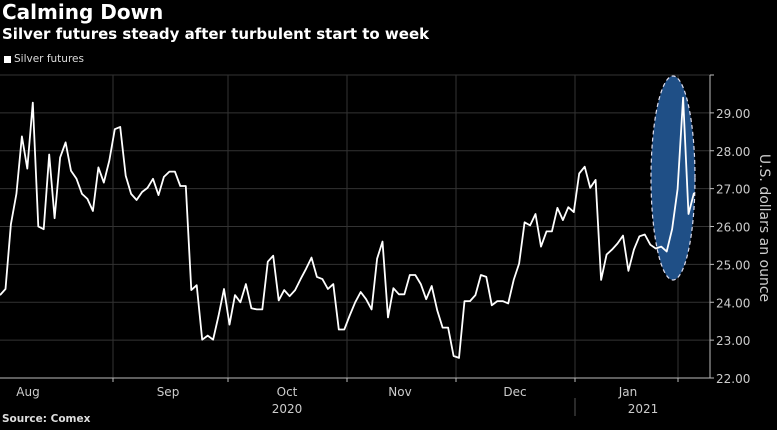 The height and width of the screenshot is (430, 777). What do you see at coordinates (733, 379) in the screenshot?
I see `y-tick-label: 22.00` at bounding box center [733, 379].